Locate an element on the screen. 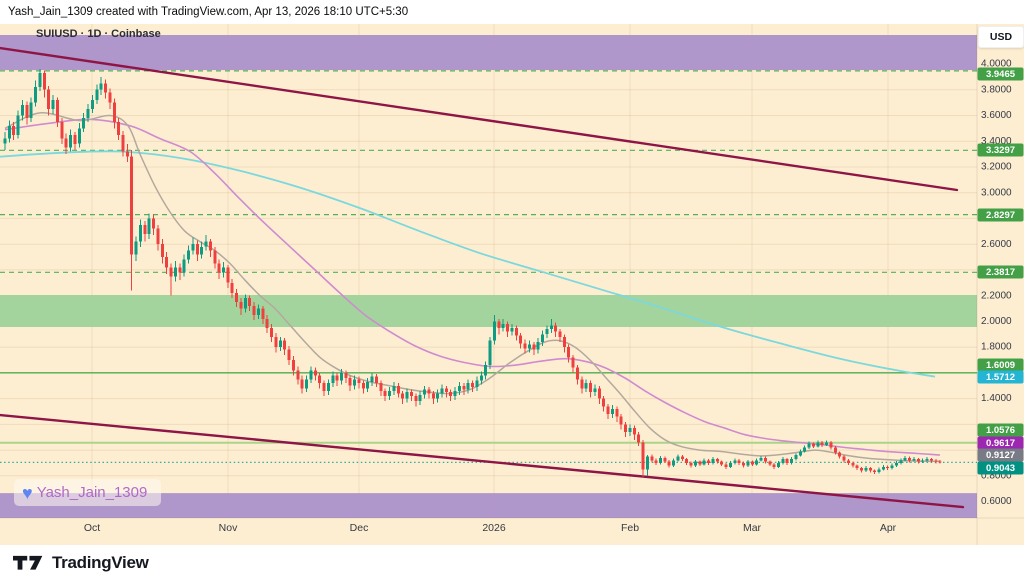 Image resolution: width=1024 pixels, height=581 pixels. svg-text: 1.5712 is located at coordinates (1000, 377).